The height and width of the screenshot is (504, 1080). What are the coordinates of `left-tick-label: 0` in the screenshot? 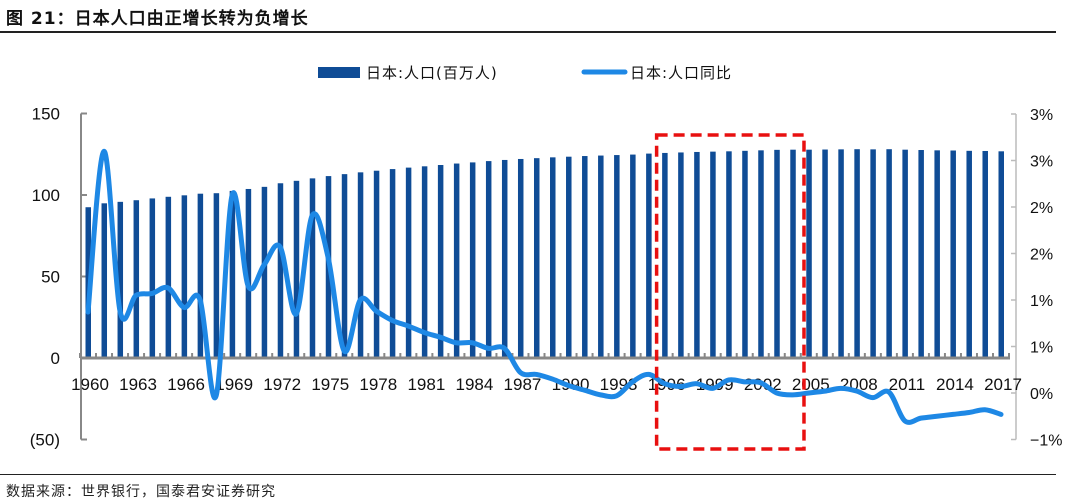 It's located at (55, 358).